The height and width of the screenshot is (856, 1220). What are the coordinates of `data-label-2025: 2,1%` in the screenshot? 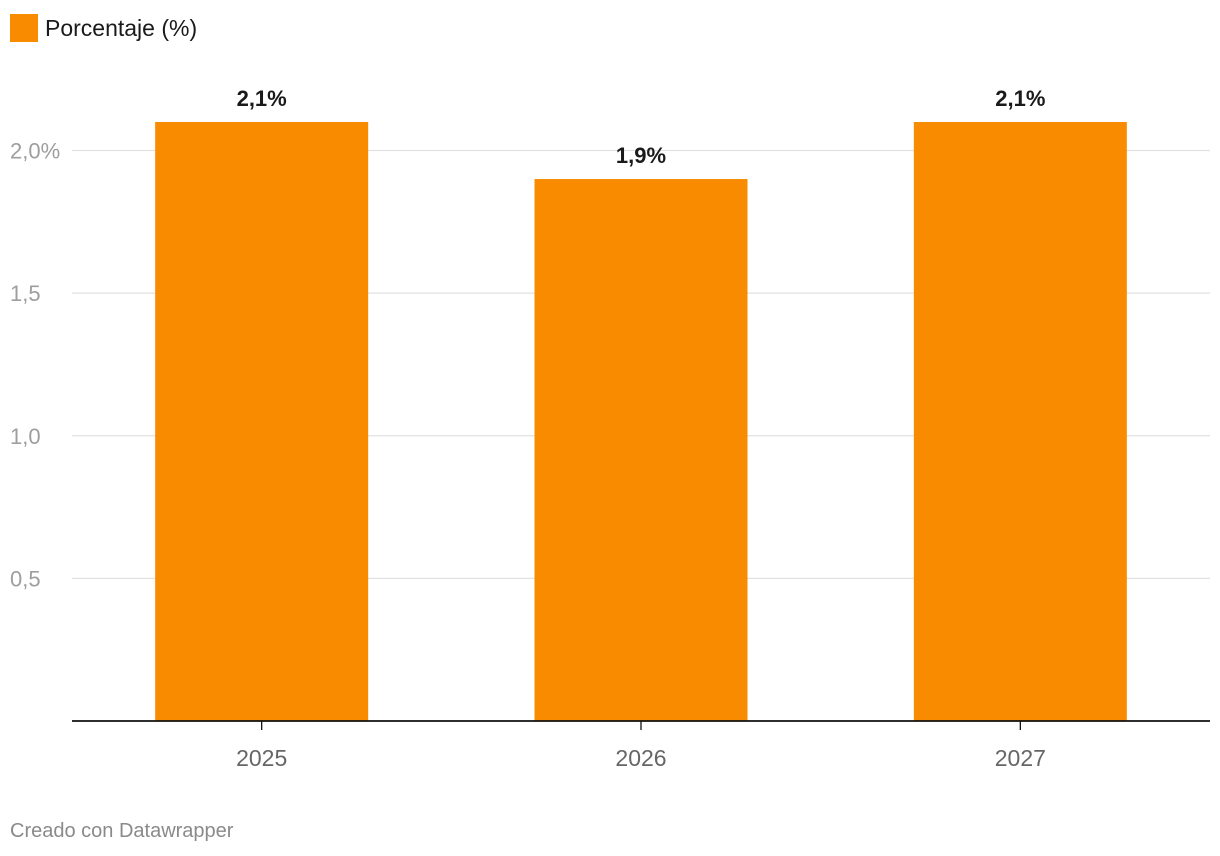 It's located at (262, 98).